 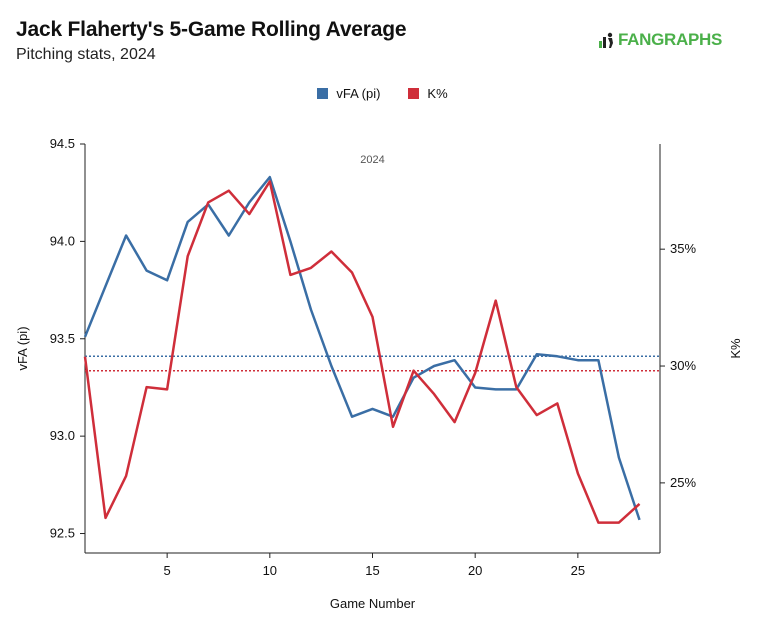 I want to click on legend-swatch-vfa, so click(x=323, y=93).